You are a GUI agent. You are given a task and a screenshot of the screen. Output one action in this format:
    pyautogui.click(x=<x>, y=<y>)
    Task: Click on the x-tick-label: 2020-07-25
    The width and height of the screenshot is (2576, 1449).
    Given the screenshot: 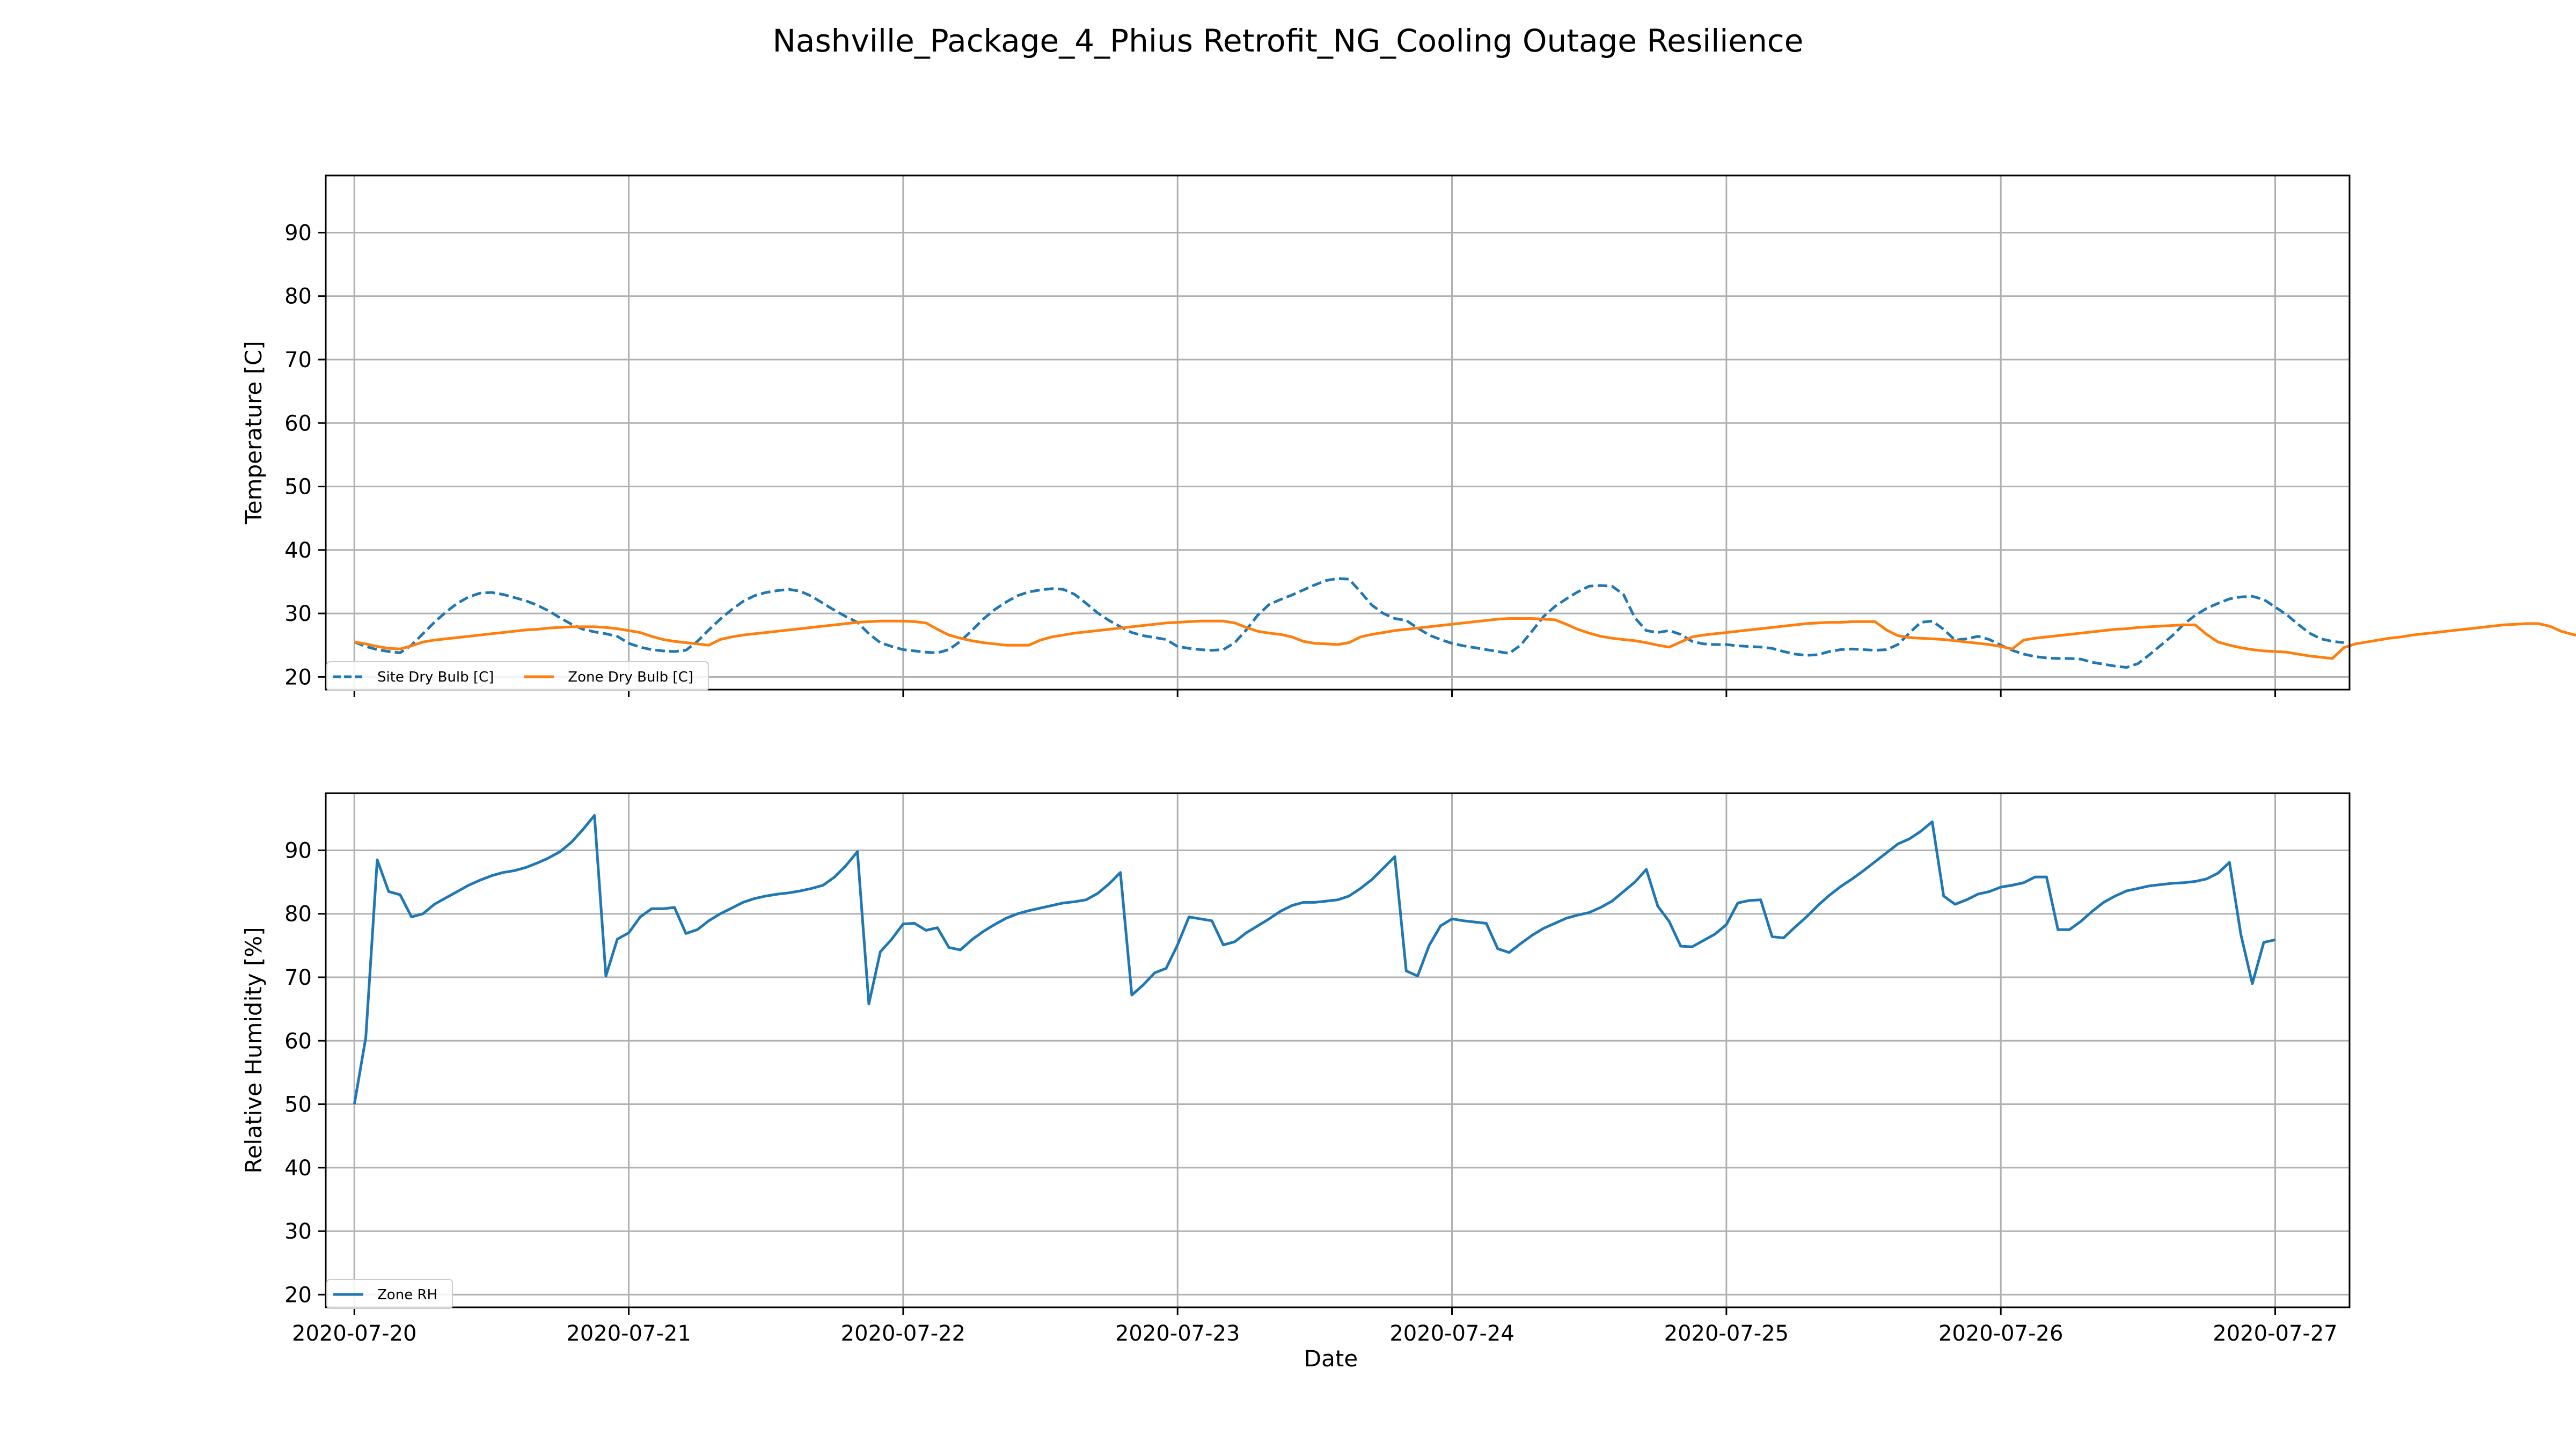 What is the action you would take?
    pyautogui.click(x=1726, y=1333)
    